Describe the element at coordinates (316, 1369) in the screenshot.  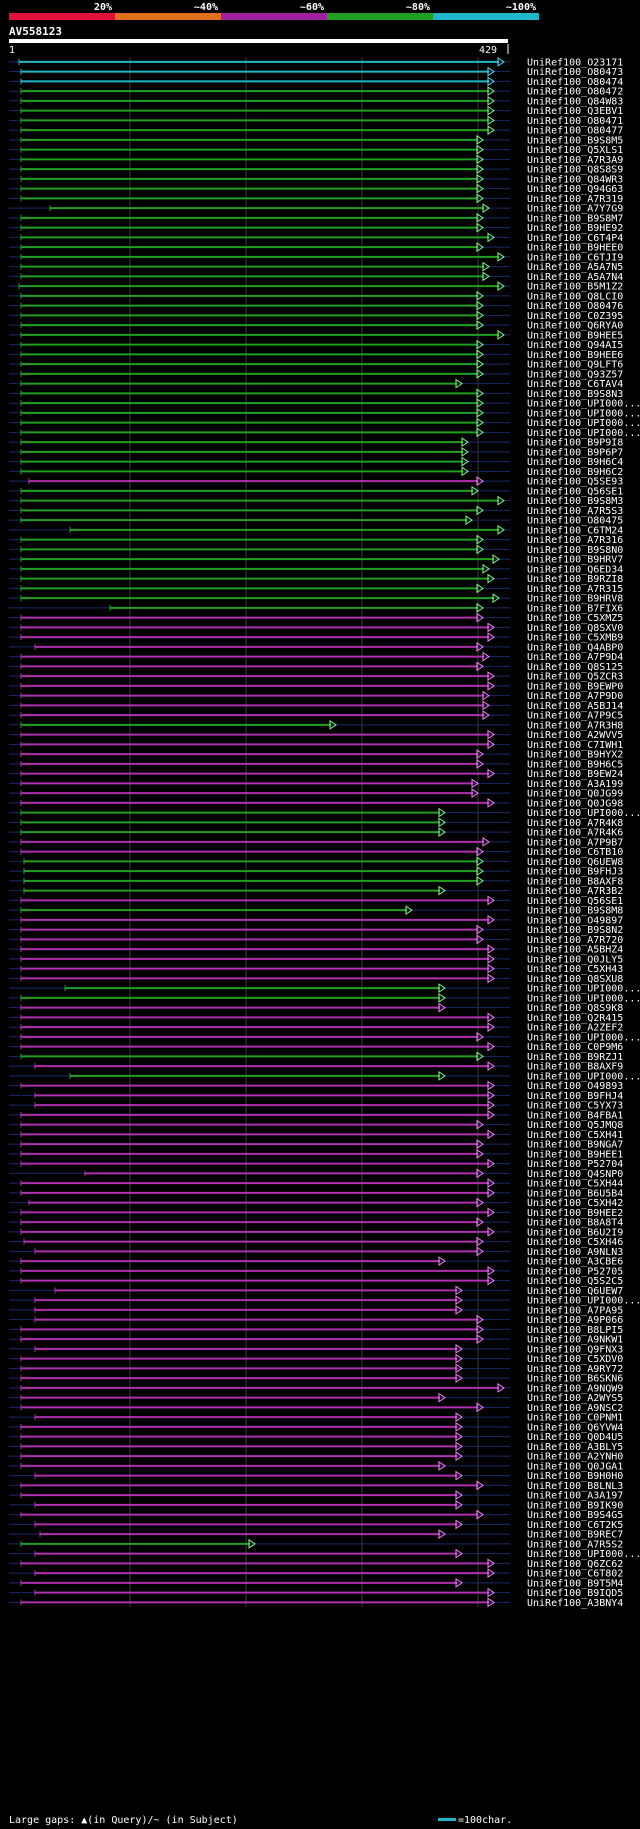
I see `hit-row: UniRef100_A9RY72` at that location.